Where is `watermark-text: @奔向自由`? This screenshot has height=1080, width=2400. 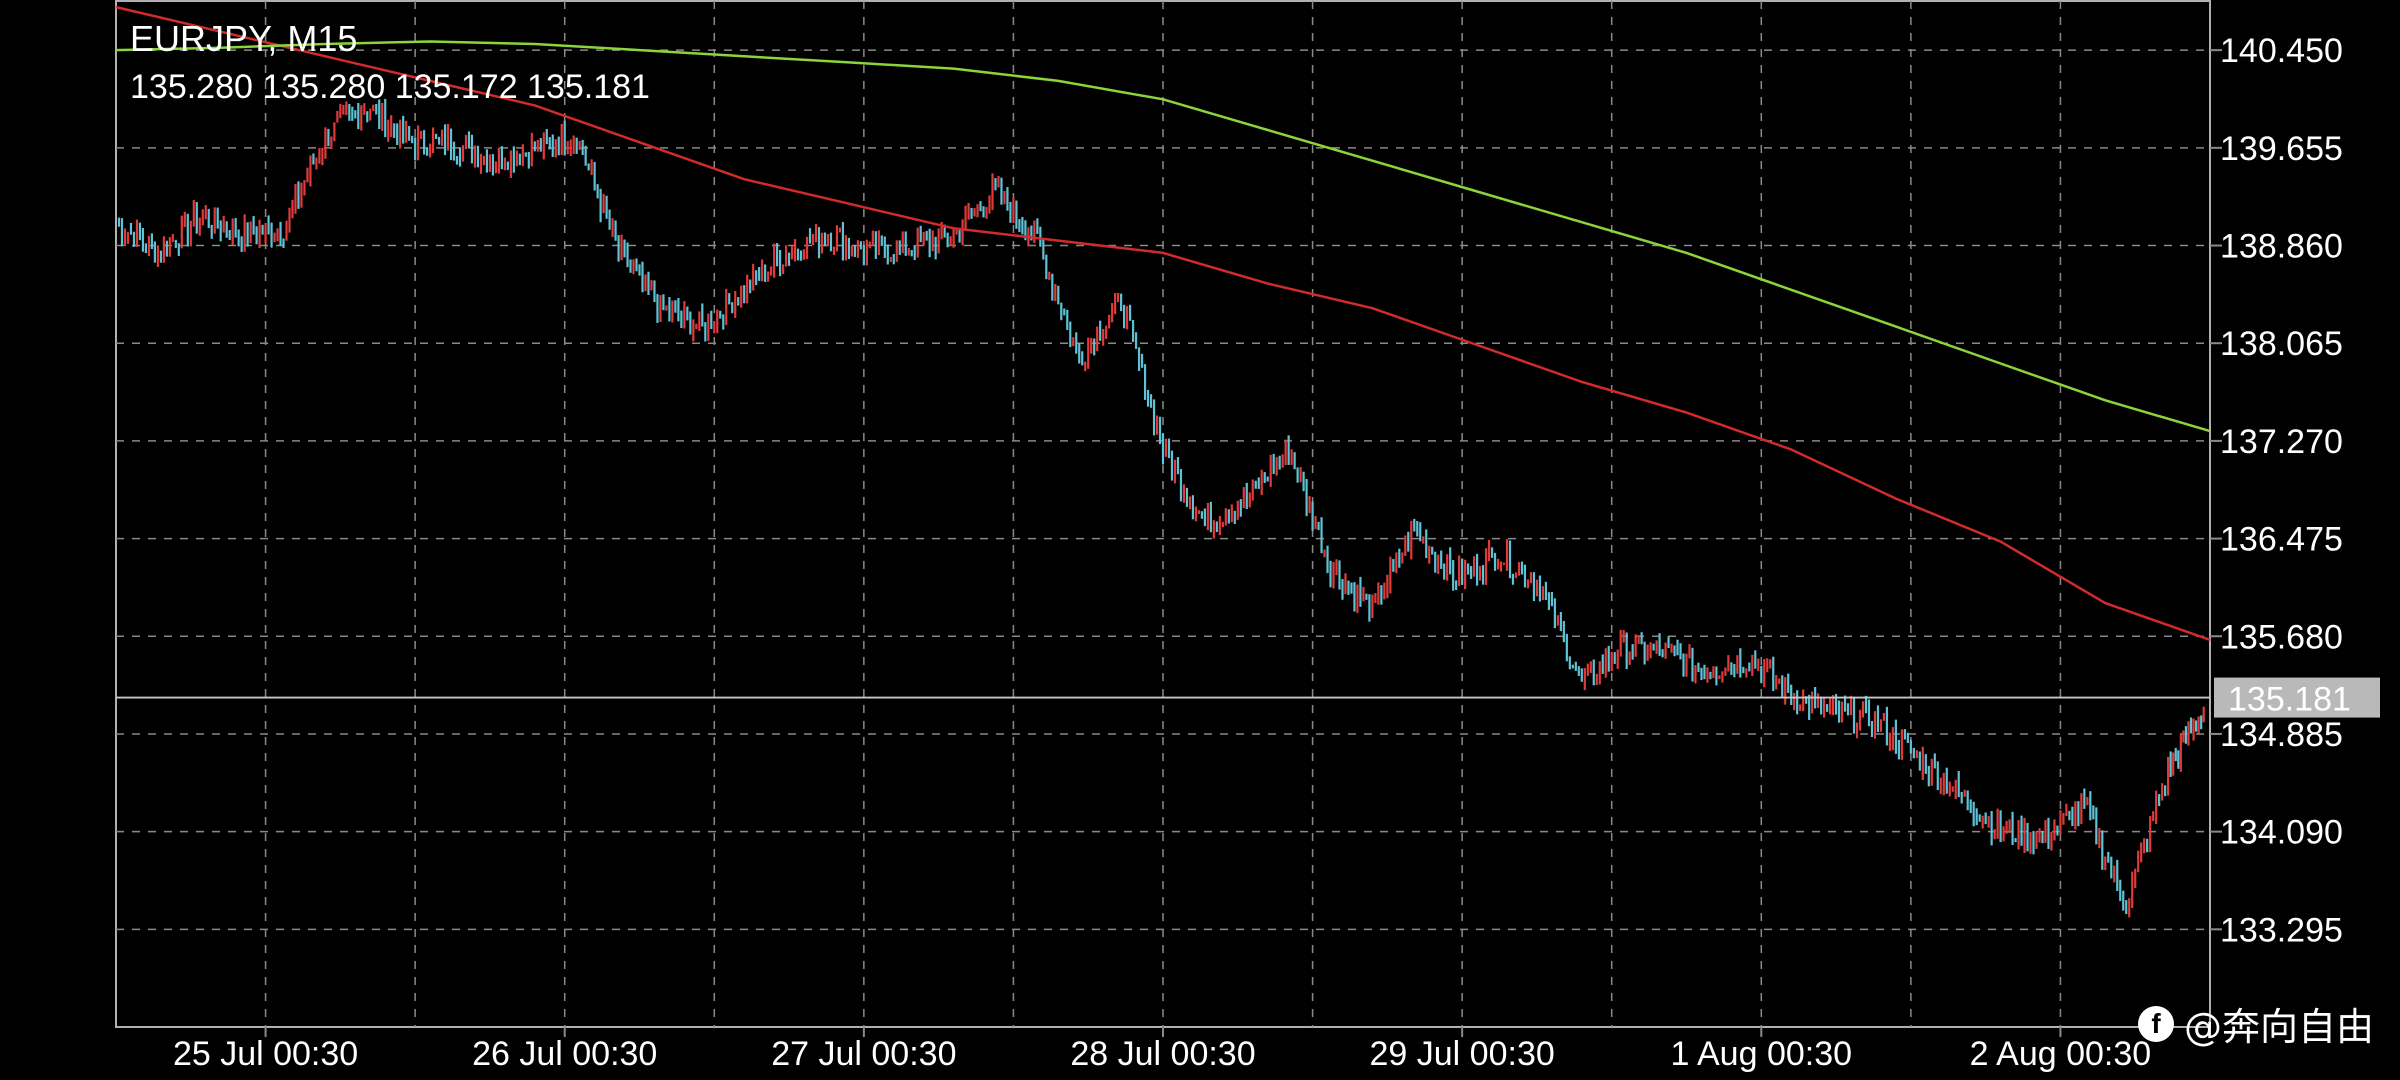
watermark-text: @奔向自由 is located at coordinates (2278, 1027).